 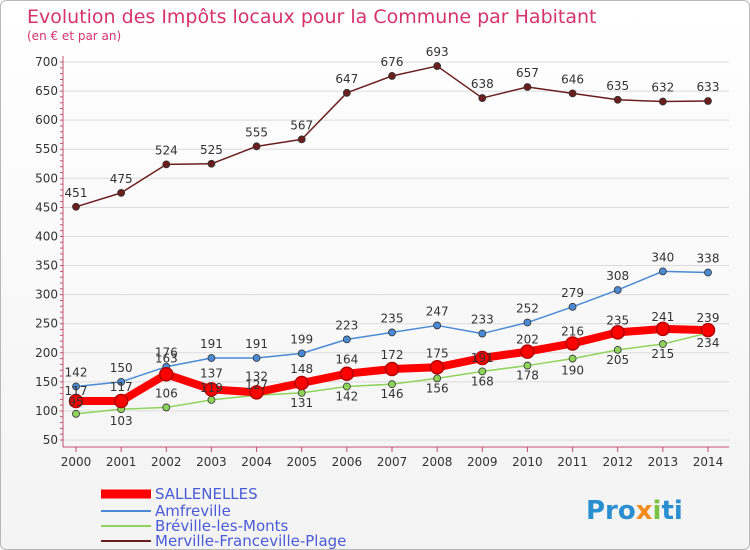 I want to click on data-label: 190, so click(x=572, y=371).